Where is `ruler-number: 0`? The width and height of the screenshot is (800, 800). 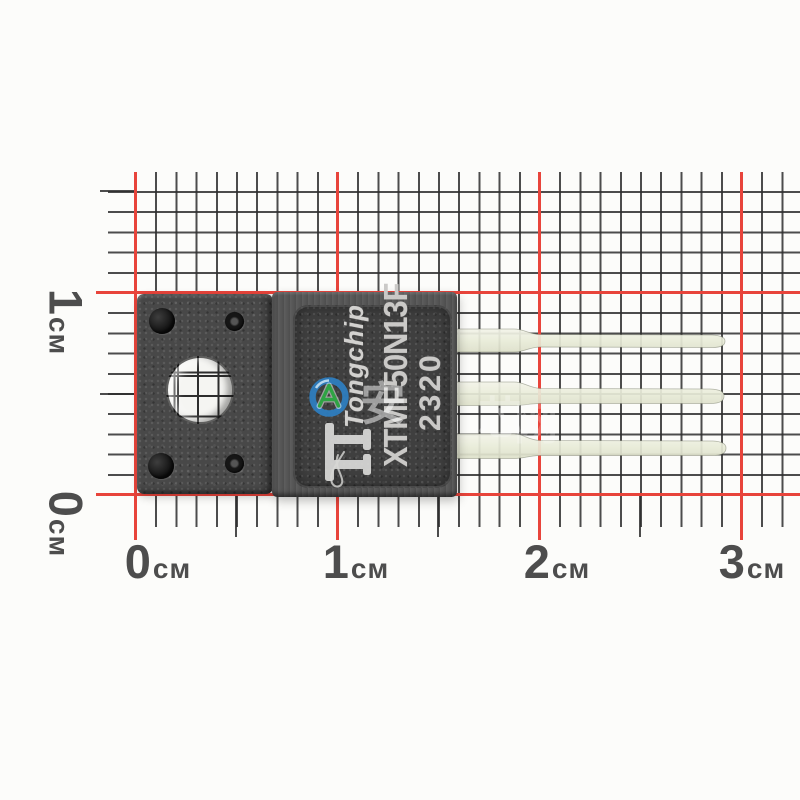 ruler-number: 0 is located at coordinates (137, 561).